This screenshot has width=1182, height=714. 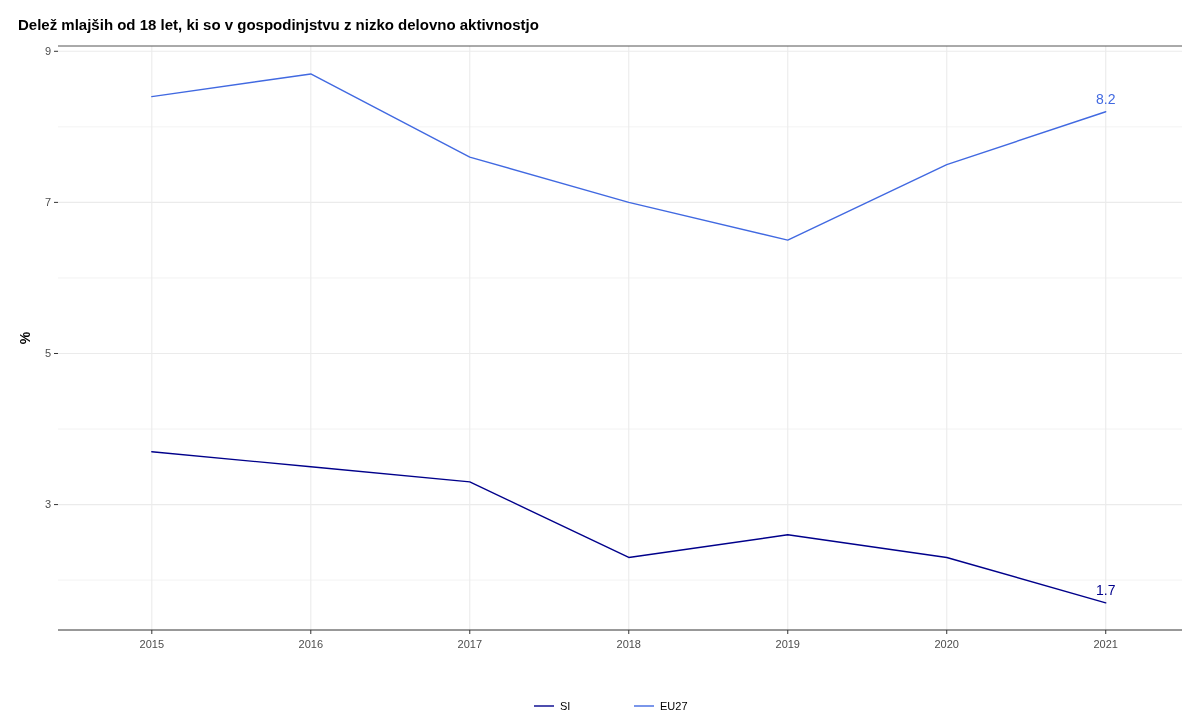 I want to click on legend-label: SI, so click(x=565, y=705).